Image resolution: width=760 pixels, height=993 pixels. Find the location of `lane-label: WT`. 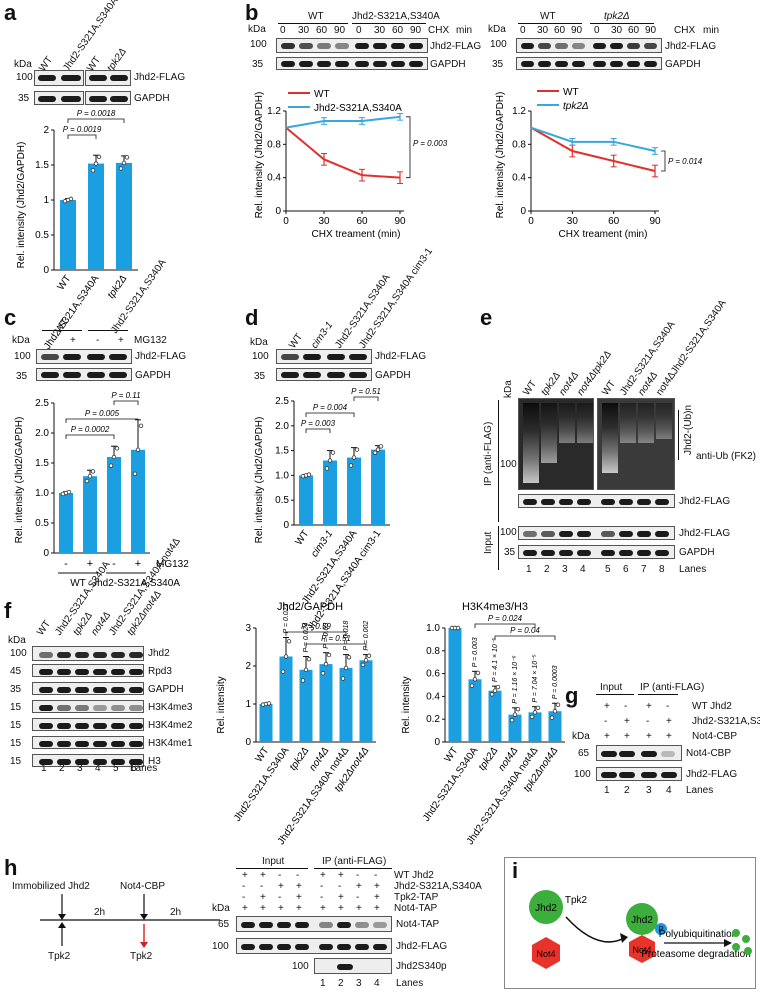

lane-label: WT is located at coordinates (44, 628).